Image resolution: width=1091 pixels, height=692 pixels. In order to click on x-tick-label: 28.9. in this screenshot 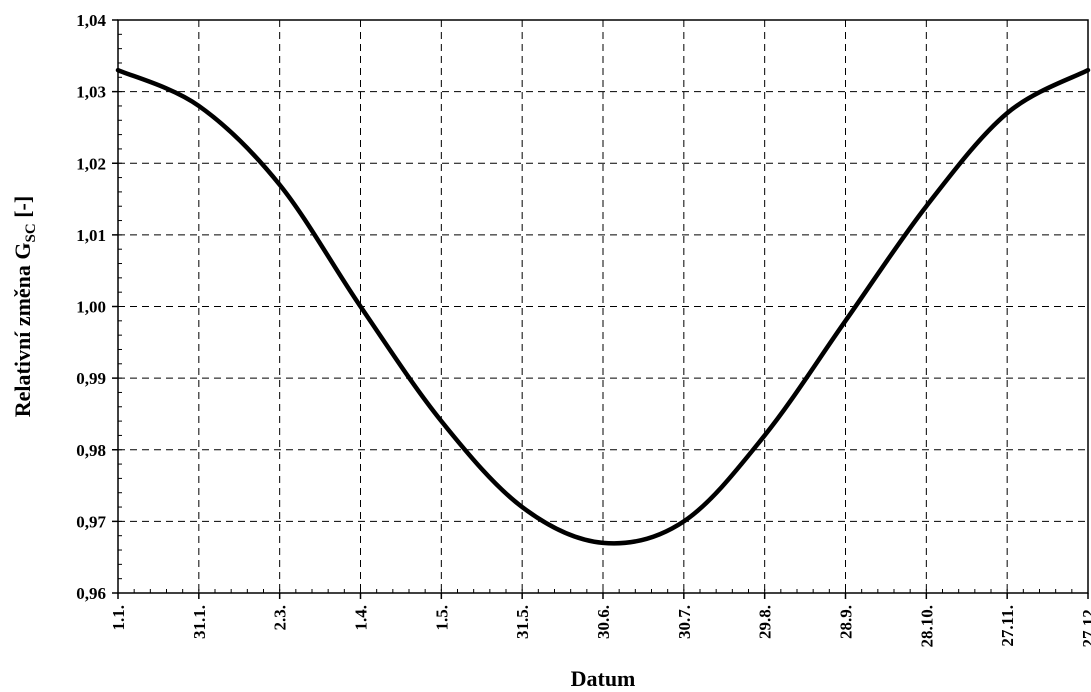, I will do `click(846, 622)`.